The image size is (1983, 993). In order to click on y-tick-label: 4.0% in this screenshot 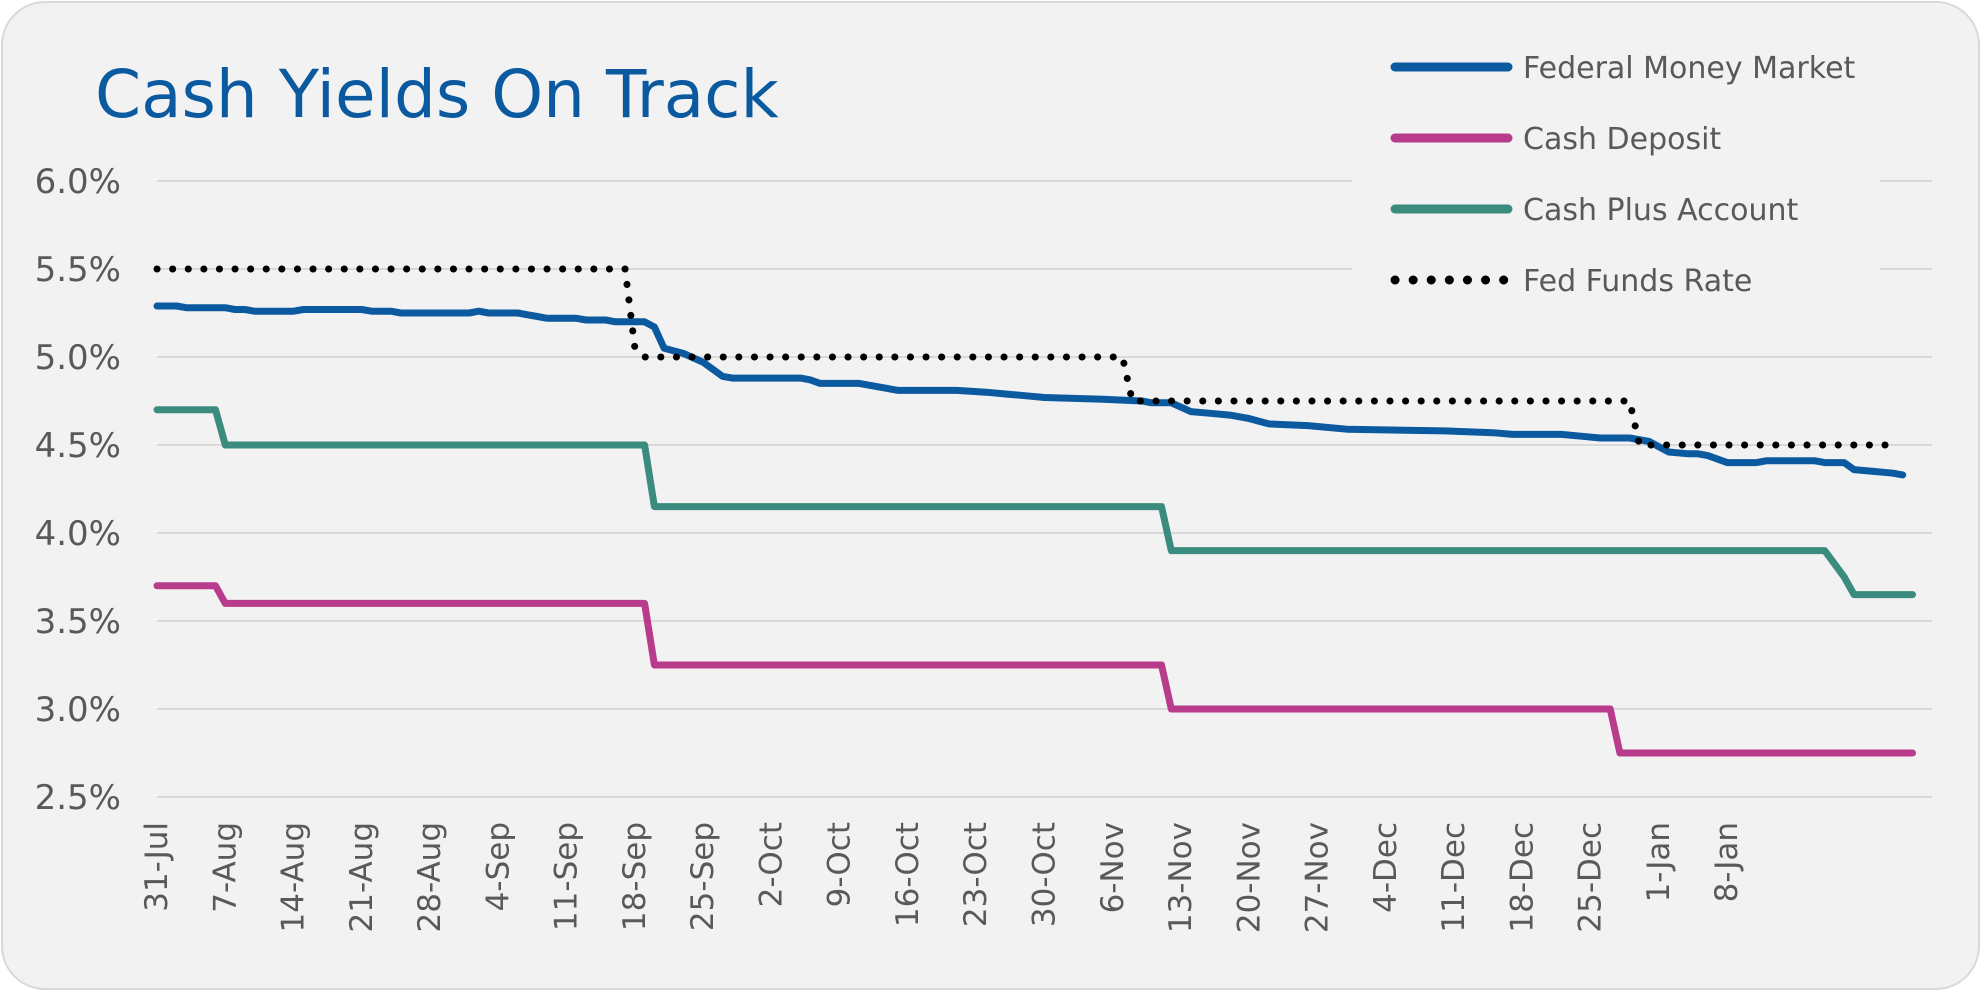, I will do `click(78, 534)`.